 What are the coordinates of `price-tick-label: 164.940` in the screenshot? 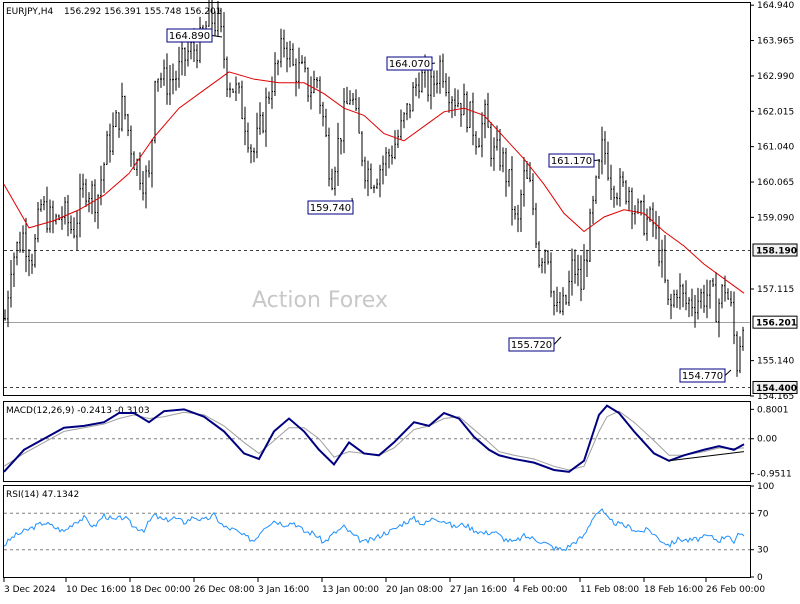 It's located at (775, 6).